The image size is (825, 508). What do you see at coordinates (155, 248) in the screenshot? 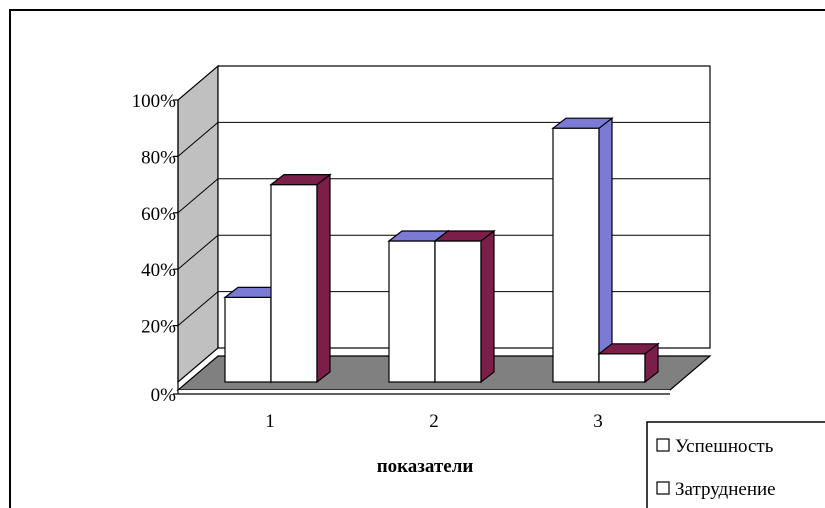
I see `y-axis-ticks: 0% 20% 40% 60% 80% 100%` at bounding box center [155, 248].